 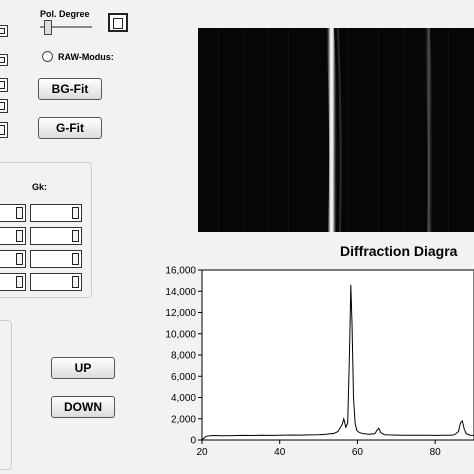 What do you see at coordinates (180, 271) in the screenshot?
I see `y-tick-label: 16,000` at bounding box center [180, 271].